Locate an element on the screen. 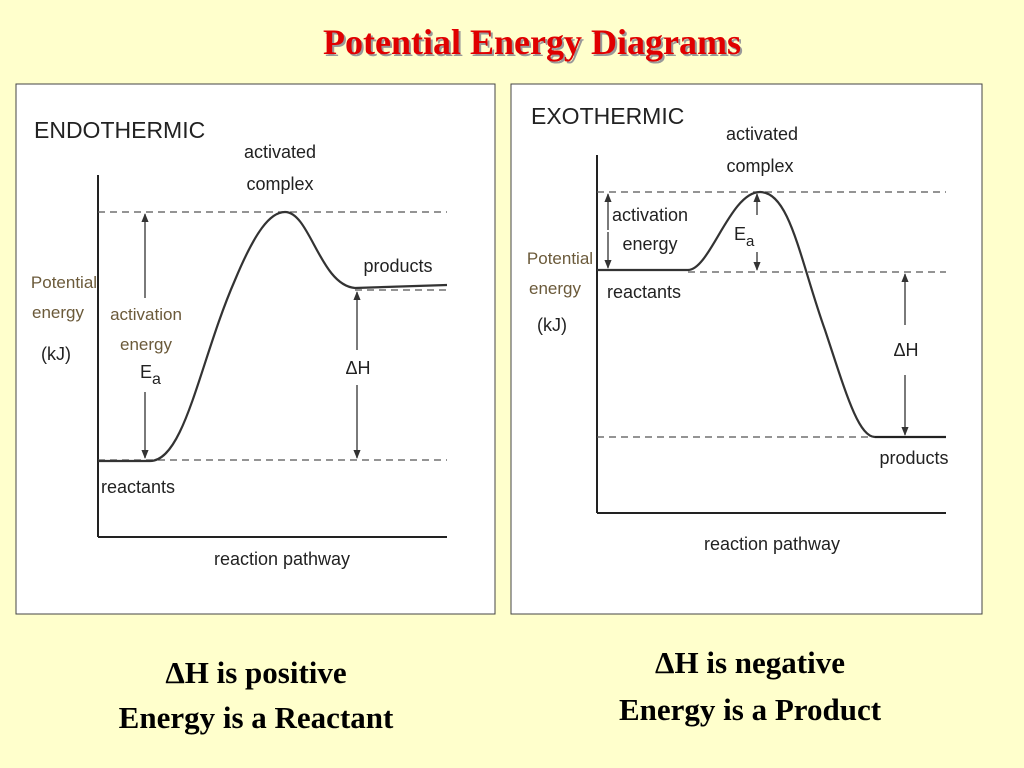 This screenshot has width=1024, height=768. title: Potential Energy Diagrams is located at coordinates (532, 42).